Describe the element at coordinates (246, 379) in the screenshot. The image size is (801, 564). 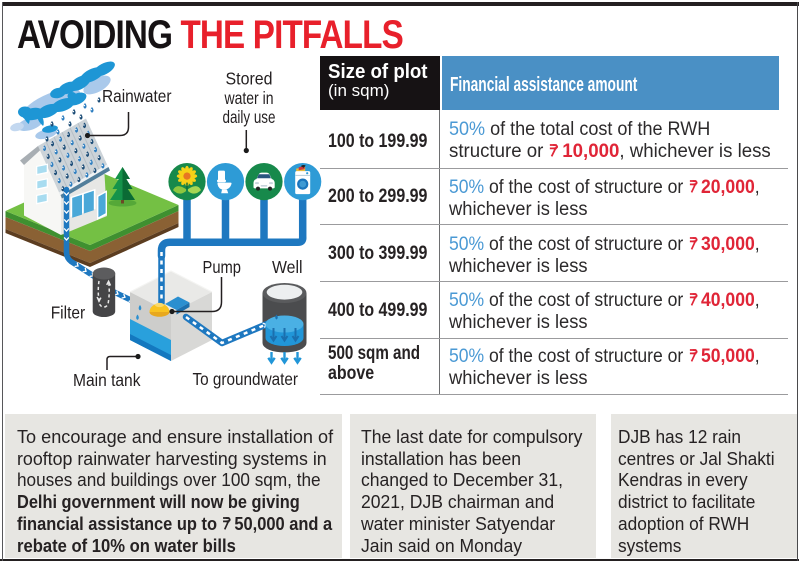
I see `svg-text: To groundwater` at that location.